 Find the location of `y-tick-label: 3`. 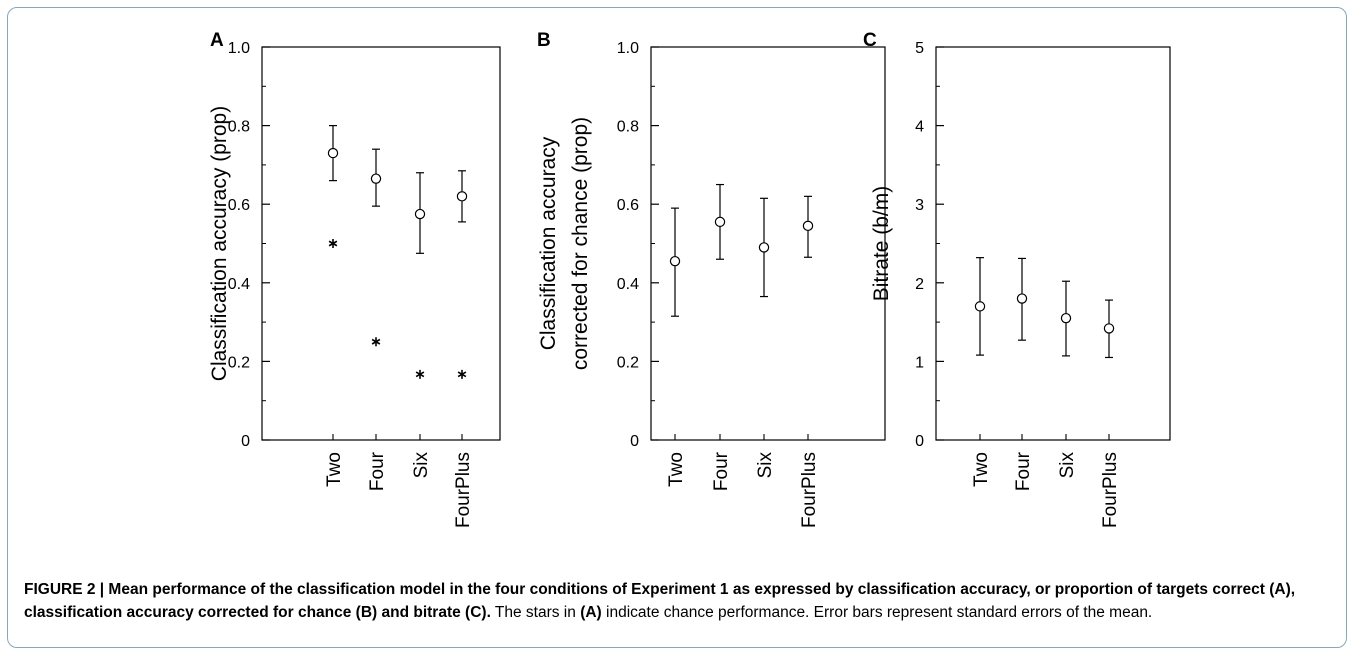

y-tick-label: 3 is located at coordinates (919, 205).